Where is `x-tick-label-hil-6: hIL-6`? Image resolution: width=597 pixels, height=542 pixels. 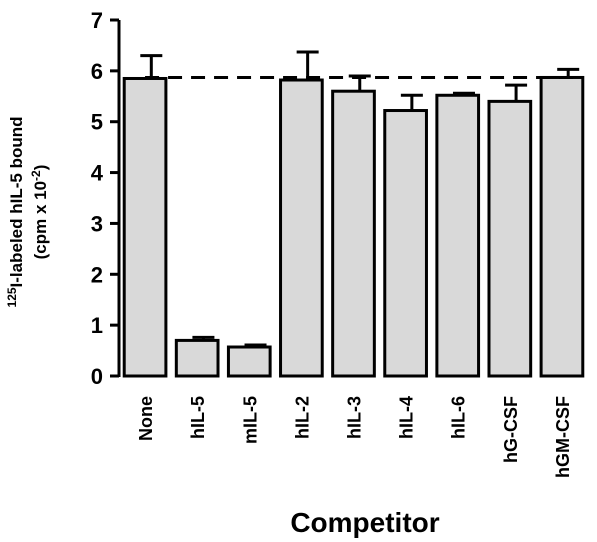 x-tick-label-hil-6: hIL-6 is located at coordinates (459, 417).